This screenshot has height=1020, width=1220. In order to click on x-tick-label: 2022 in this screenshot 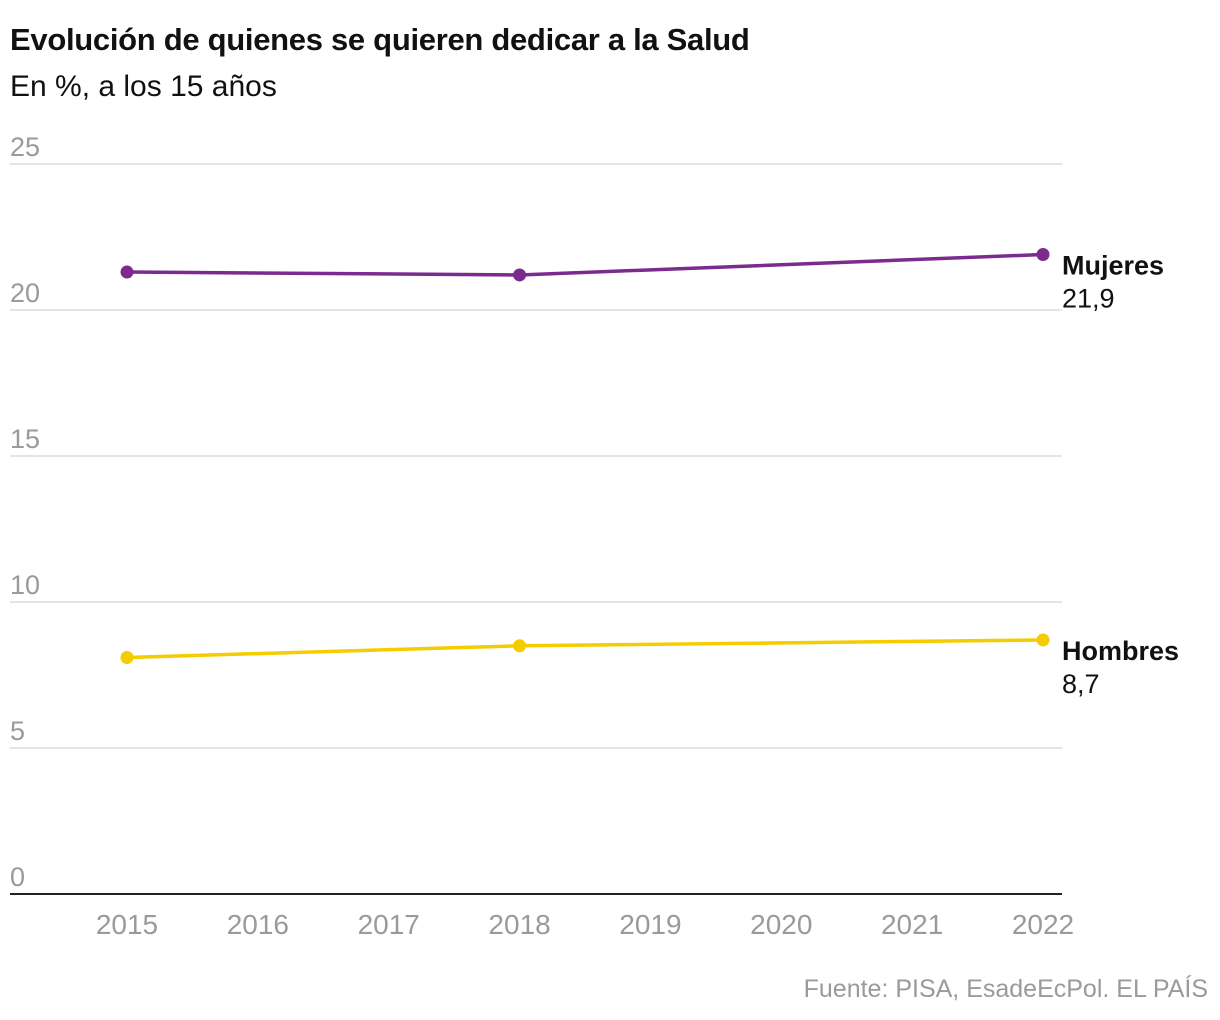, I will do `click(1043, 924)`.